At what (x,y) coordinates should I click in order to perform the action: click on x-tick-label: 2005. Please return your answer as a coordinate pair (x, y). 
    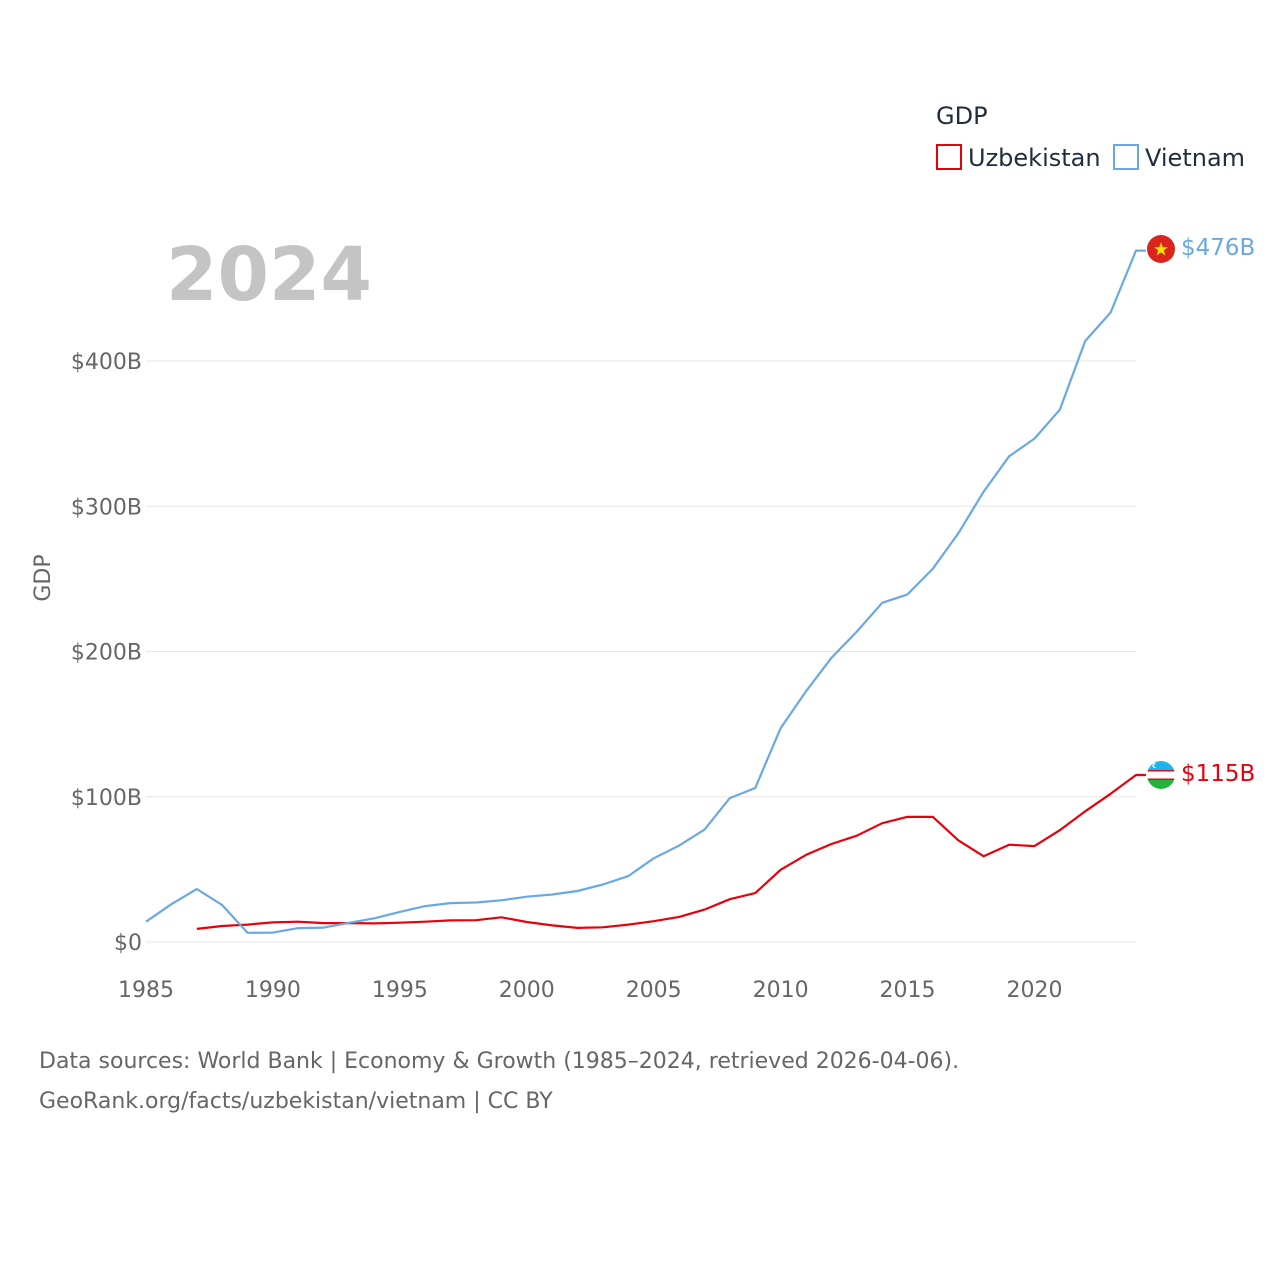
    Looking at the image, I should click on (654, 990).